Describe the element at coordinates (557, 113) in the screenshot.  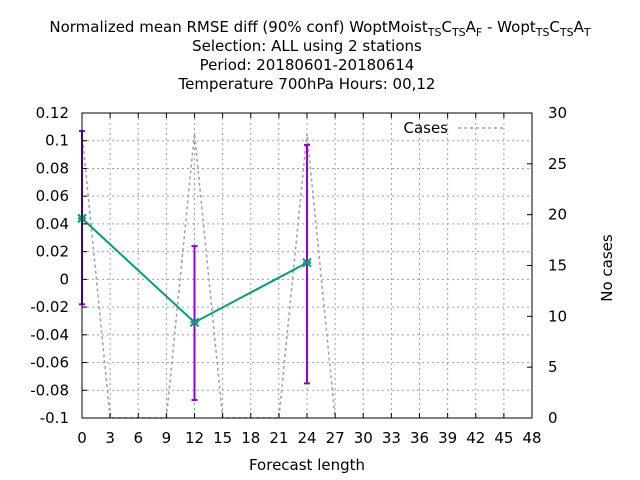
I see `y2-tick-label: 30` at that location.